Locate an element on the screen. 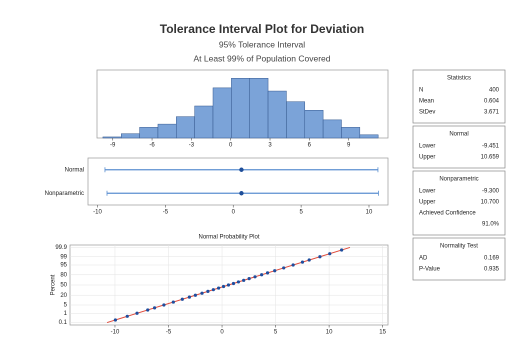 This screenshot has height=341, width=512. y-tick-label: 50 is located at coordinates (63, 286).